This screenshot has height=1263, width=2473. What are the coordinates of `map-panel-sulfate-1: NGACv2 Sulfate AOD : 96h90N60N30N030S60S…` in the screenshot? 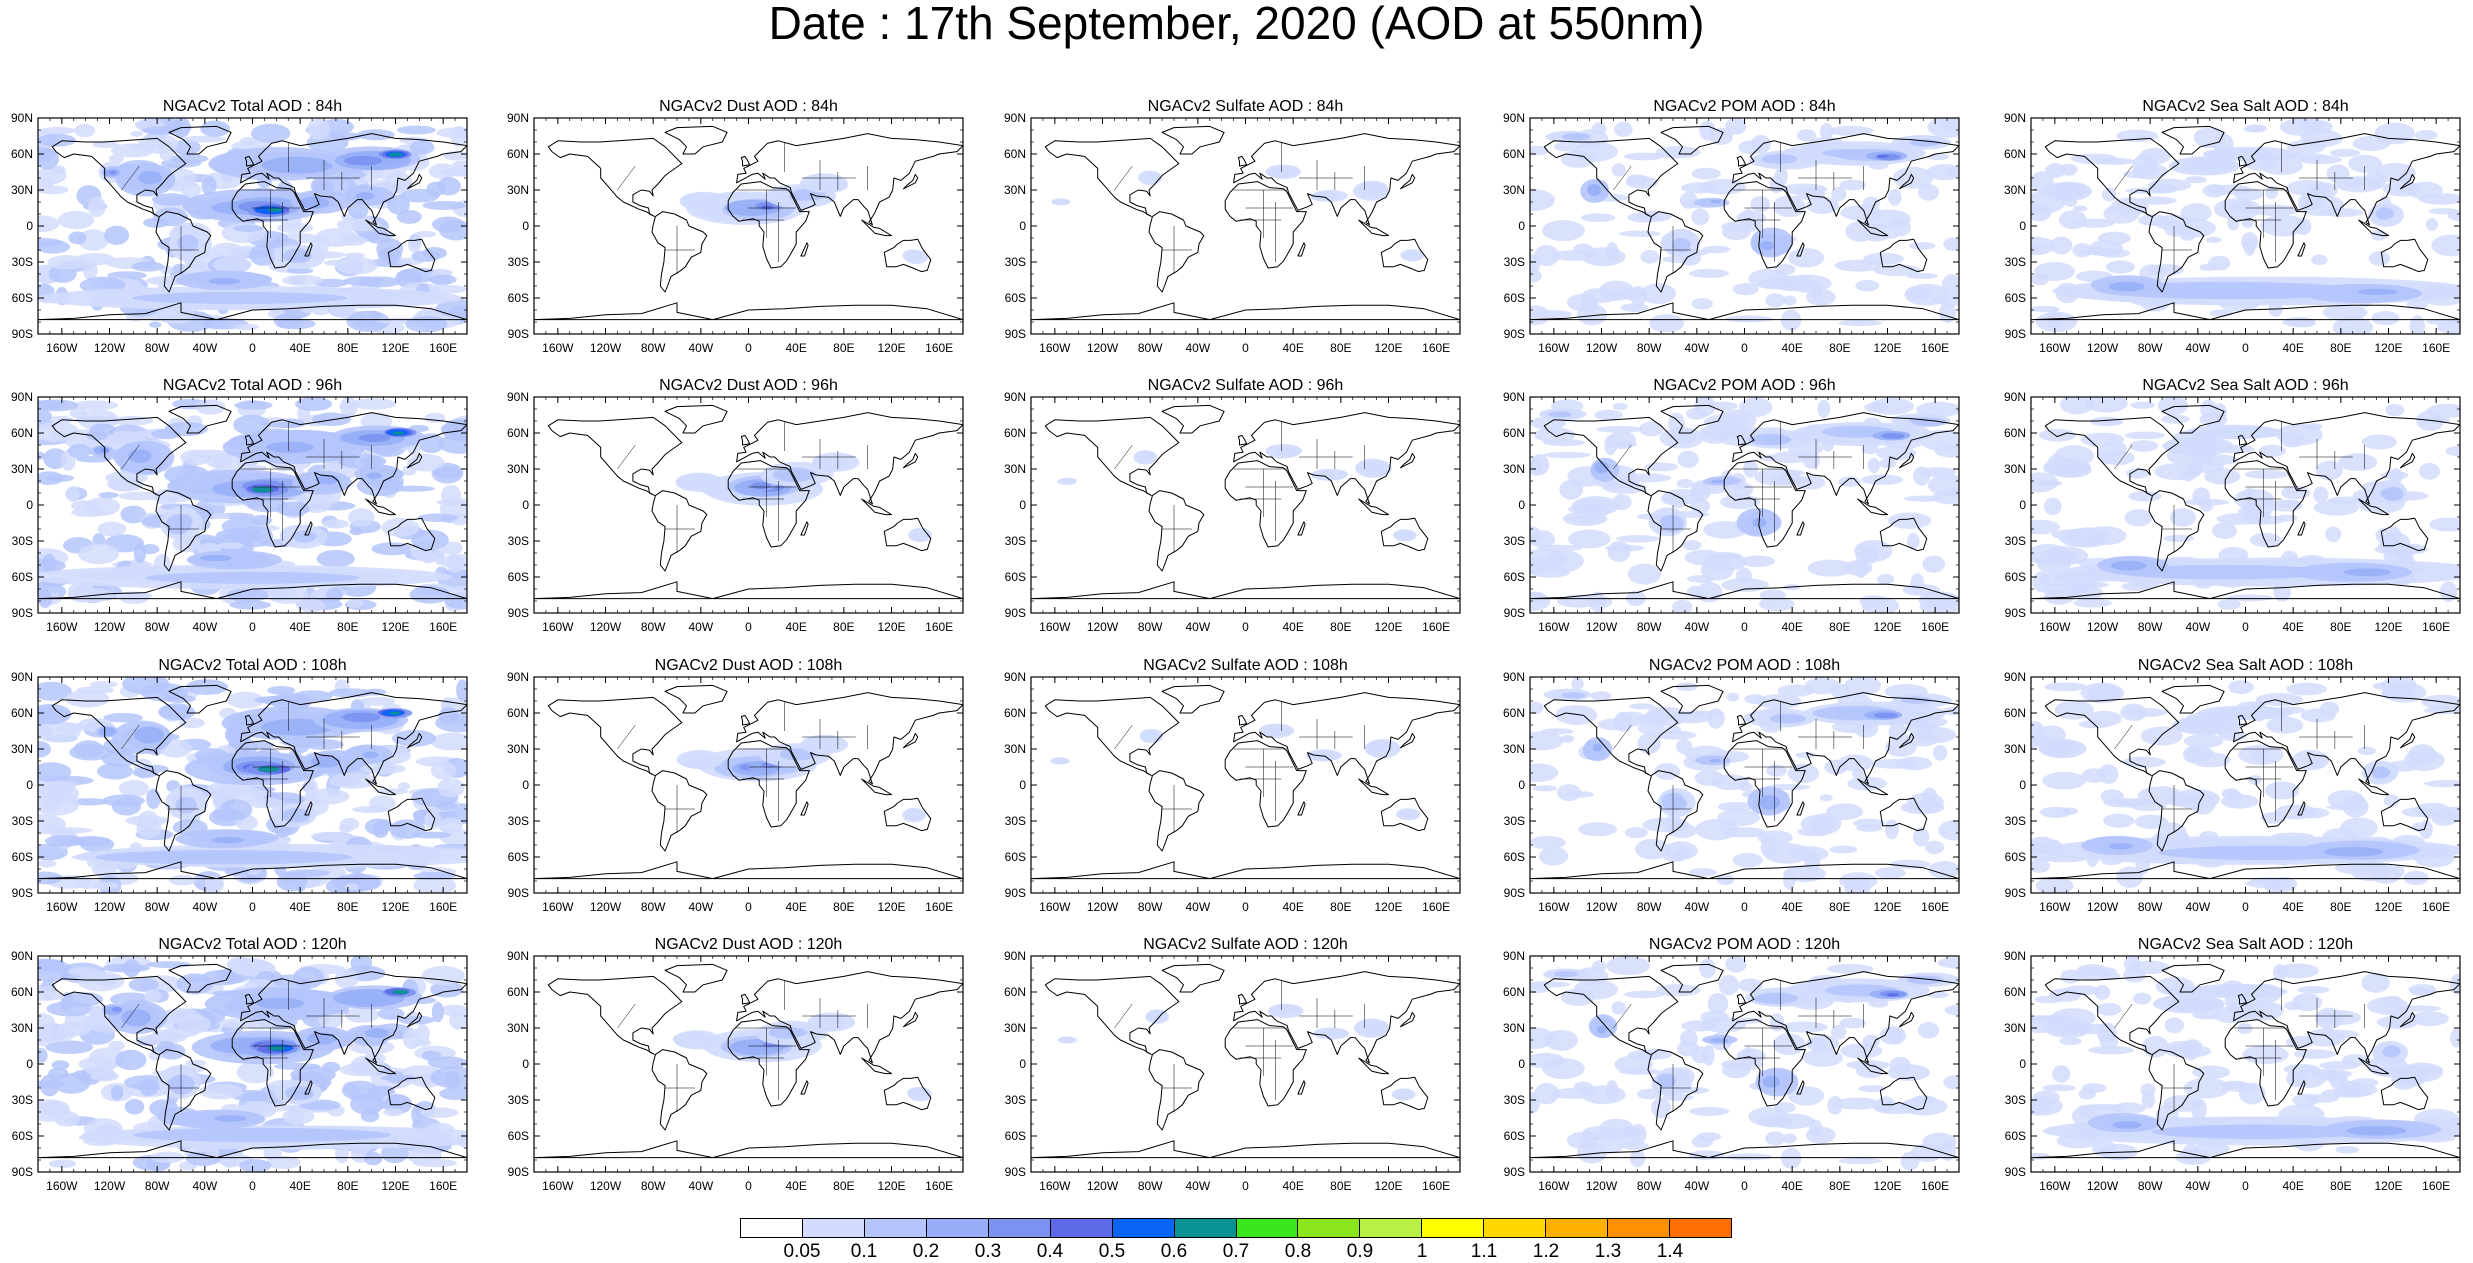 It's located at (1232, 505).